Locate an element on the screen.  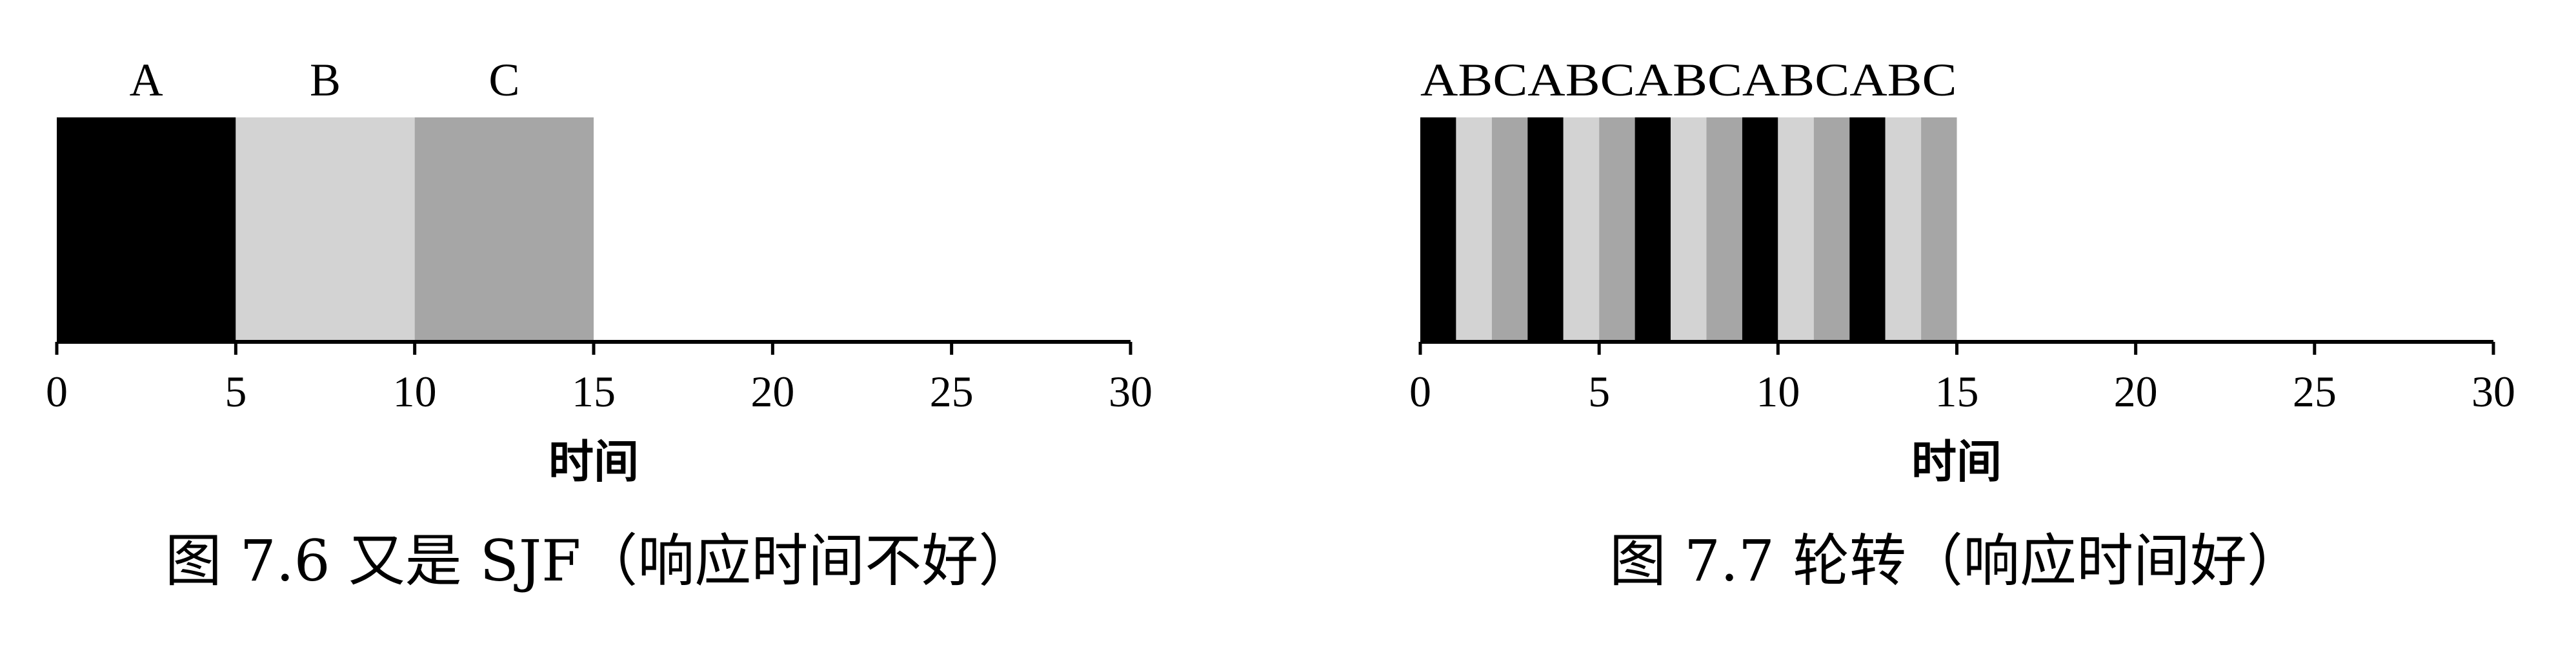
top-labels: ABCABCABCABCABC is located at coordinates (1688, 80).